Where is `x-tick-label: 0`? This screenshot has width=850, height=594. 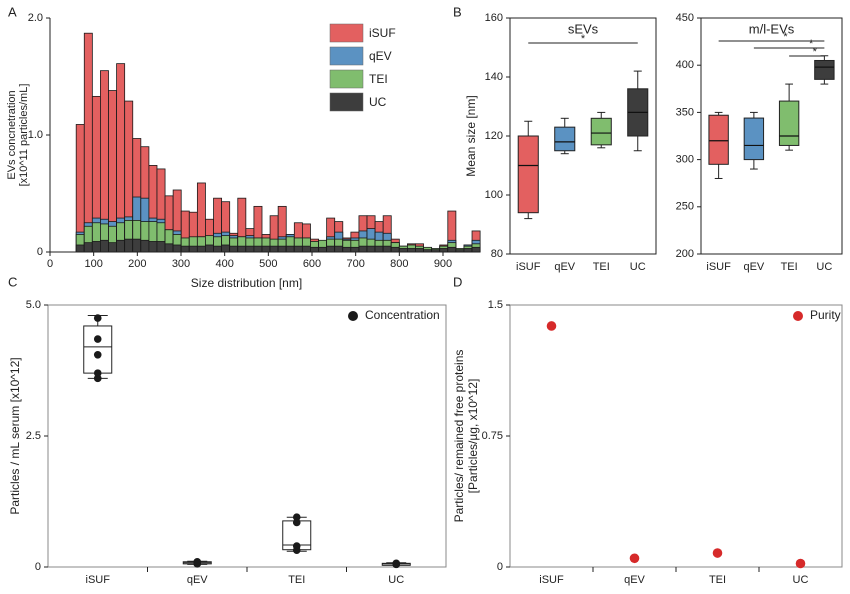 x-tick-label: 0 is located at coordinates (50, 264).